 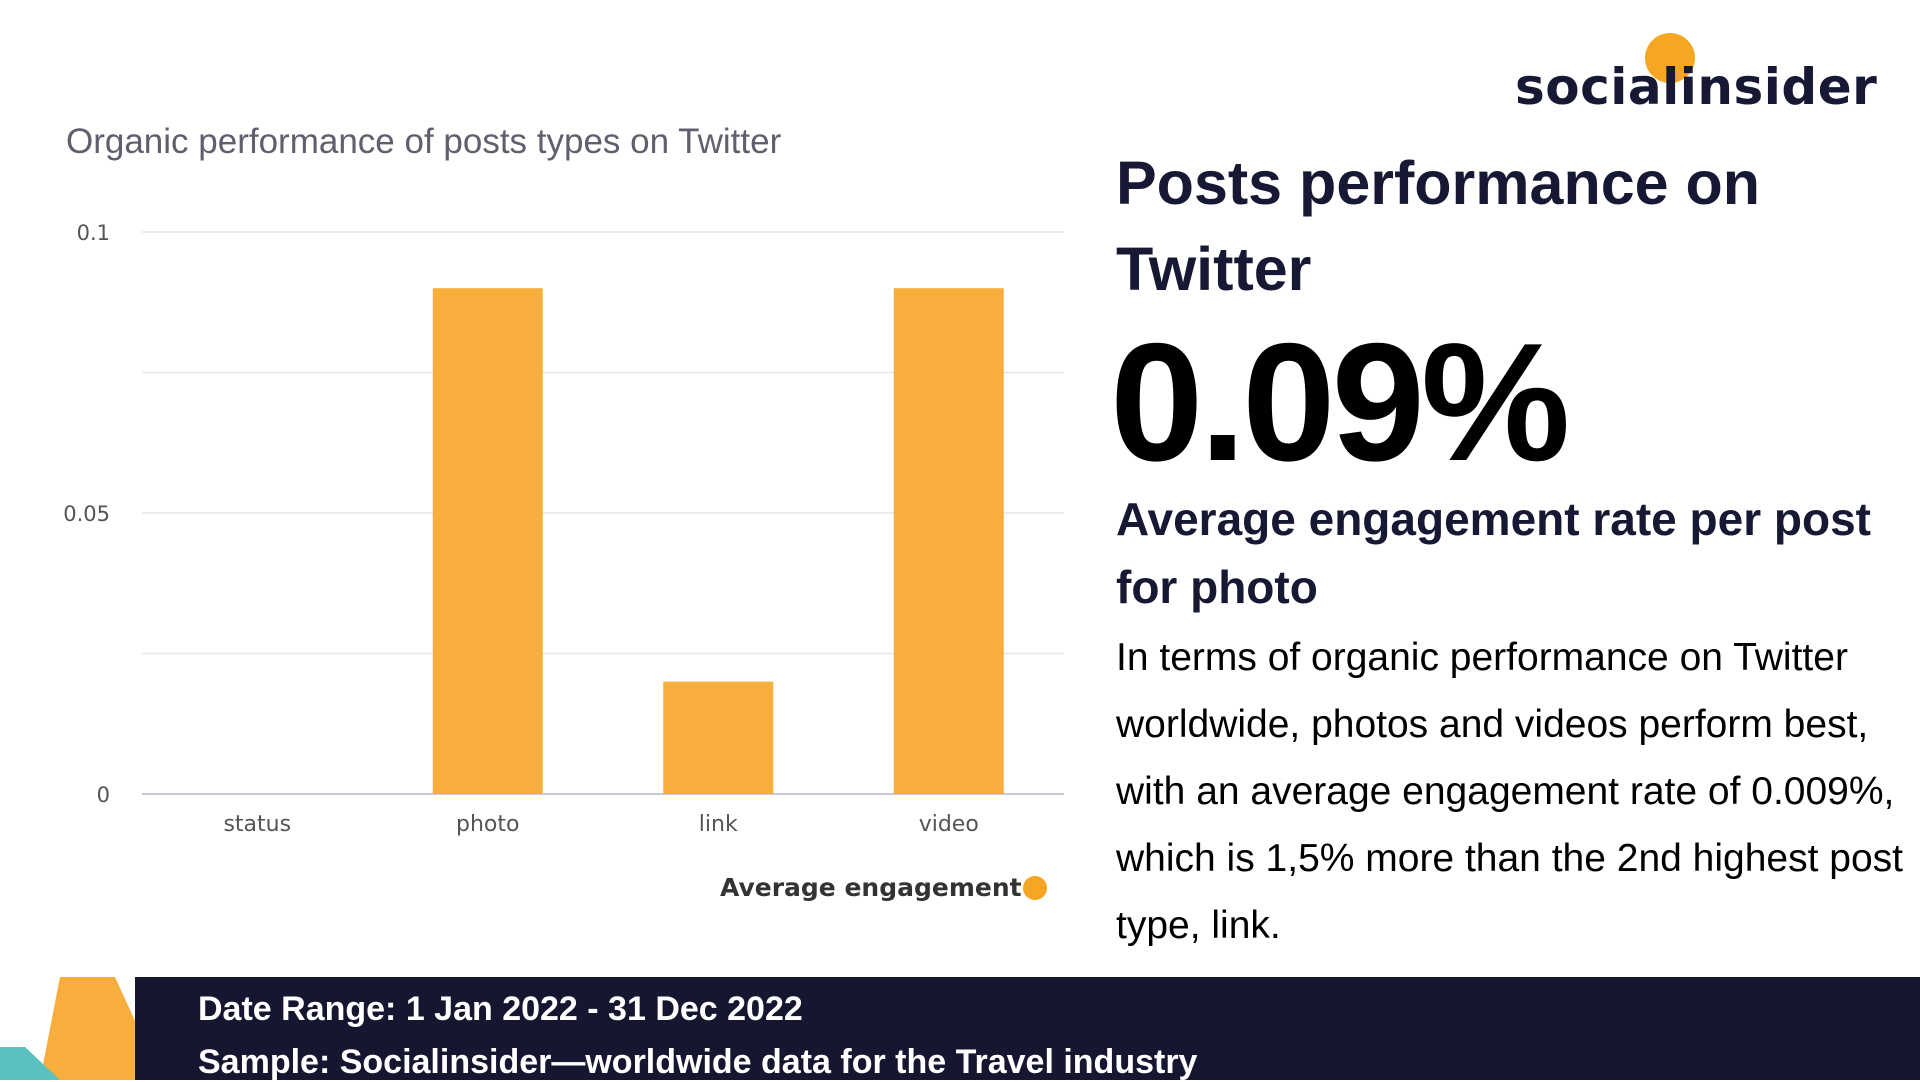 I want to click on y-tick-label: 0, so click(x=103, y=795).